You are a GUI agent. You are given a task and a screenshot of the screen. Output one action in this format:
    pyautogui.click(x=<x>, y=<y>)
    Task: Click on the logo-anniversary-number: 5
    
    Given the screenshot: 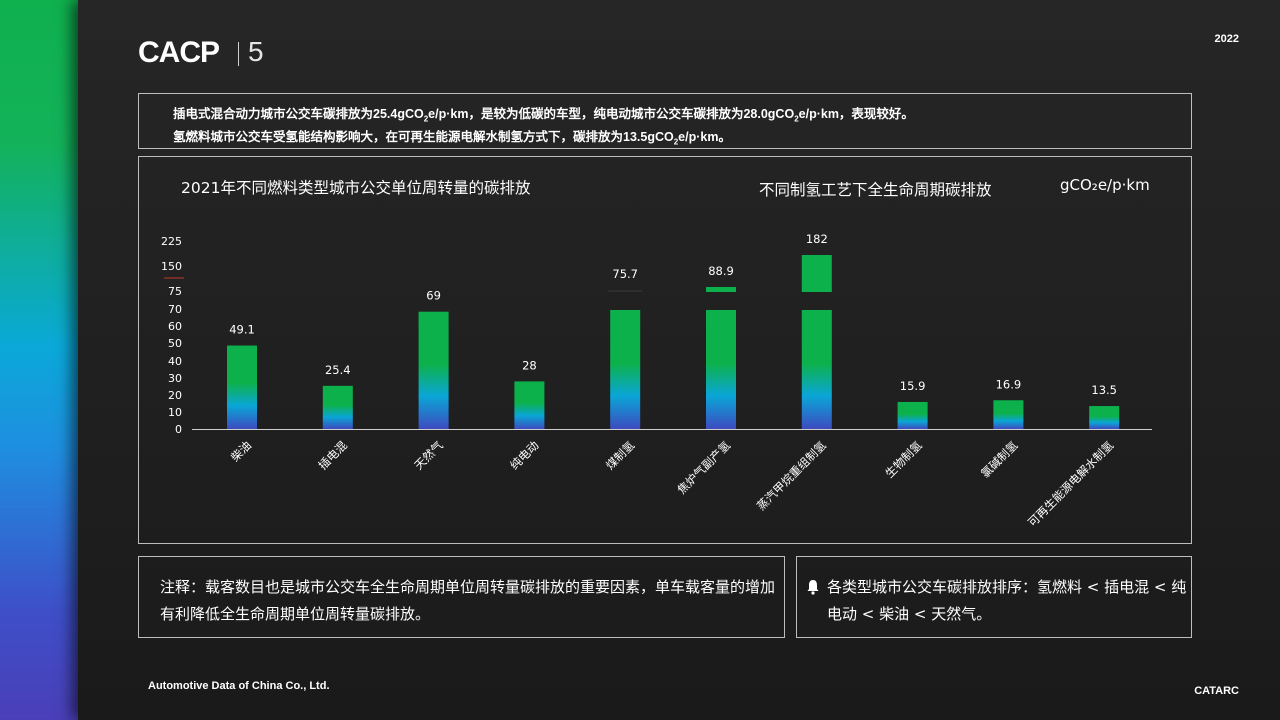 What is the action you would take?
    pyautogui.click(x=256, y=51)
    